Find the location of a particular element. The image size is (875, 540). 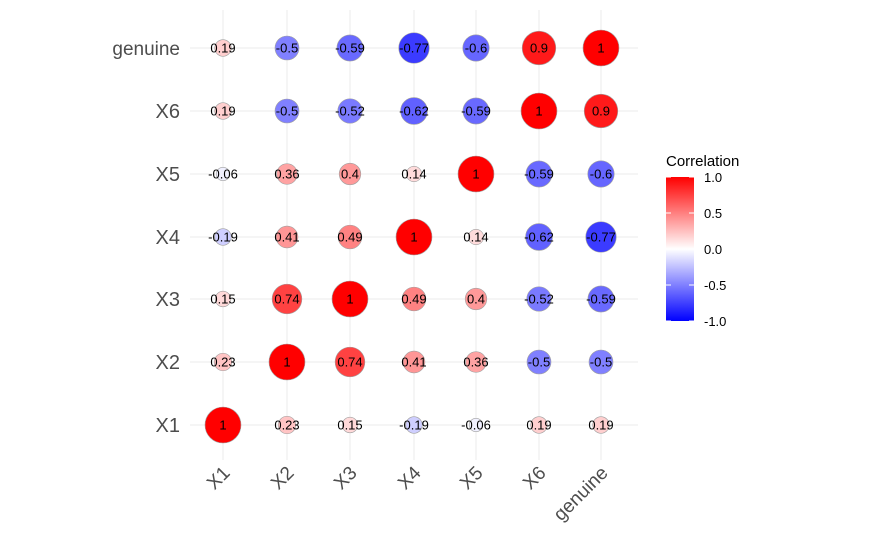

cell-X1-X1: 1 is located at coordinates (223, 425).